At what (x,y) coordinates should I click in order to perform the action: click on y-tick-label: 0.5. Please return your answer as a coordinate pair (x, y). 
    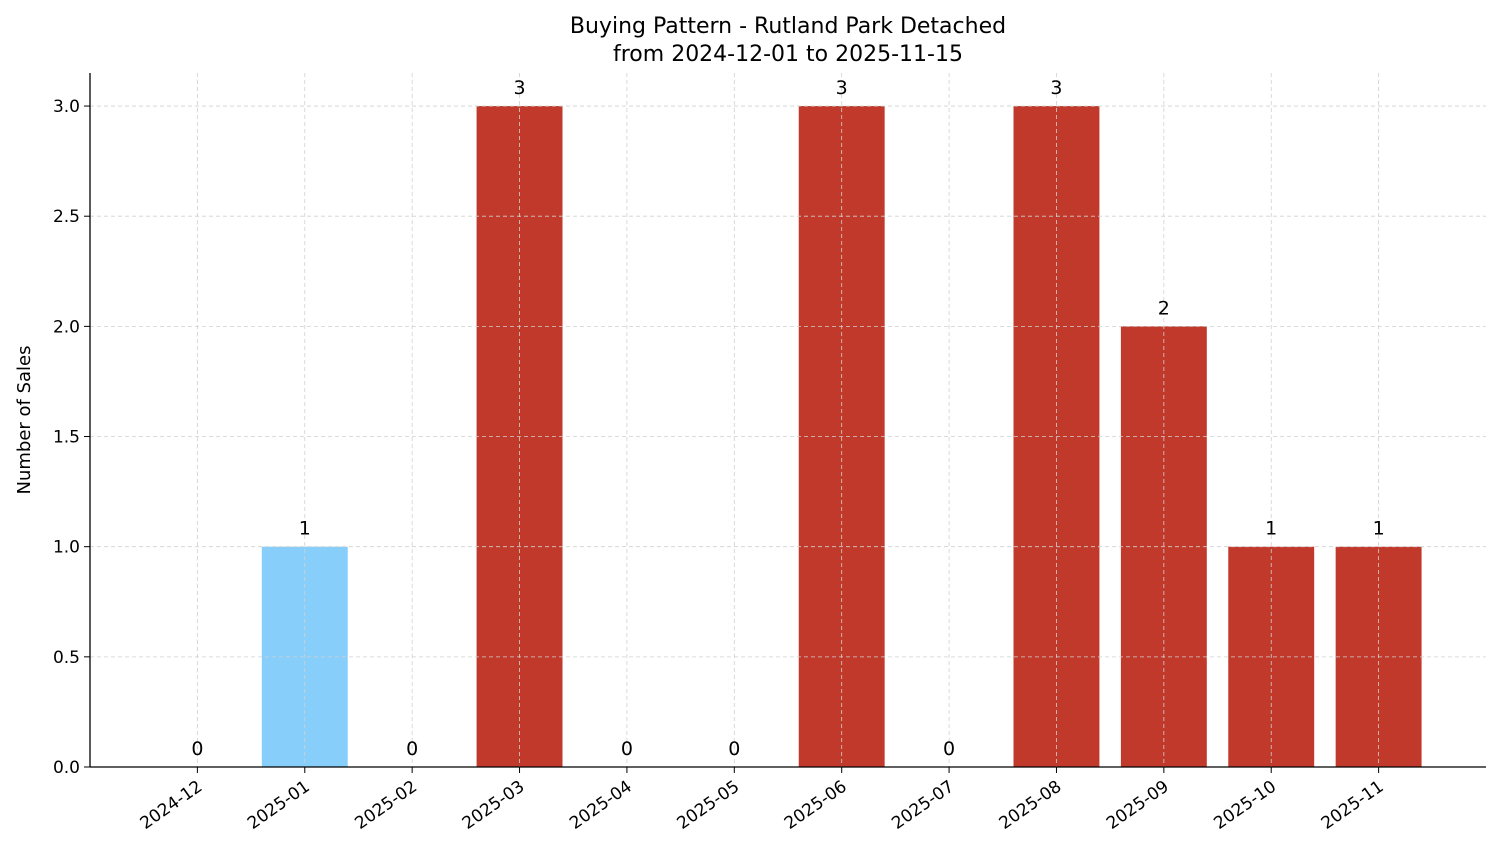
    Looking at the image, I should click on (66, 658).